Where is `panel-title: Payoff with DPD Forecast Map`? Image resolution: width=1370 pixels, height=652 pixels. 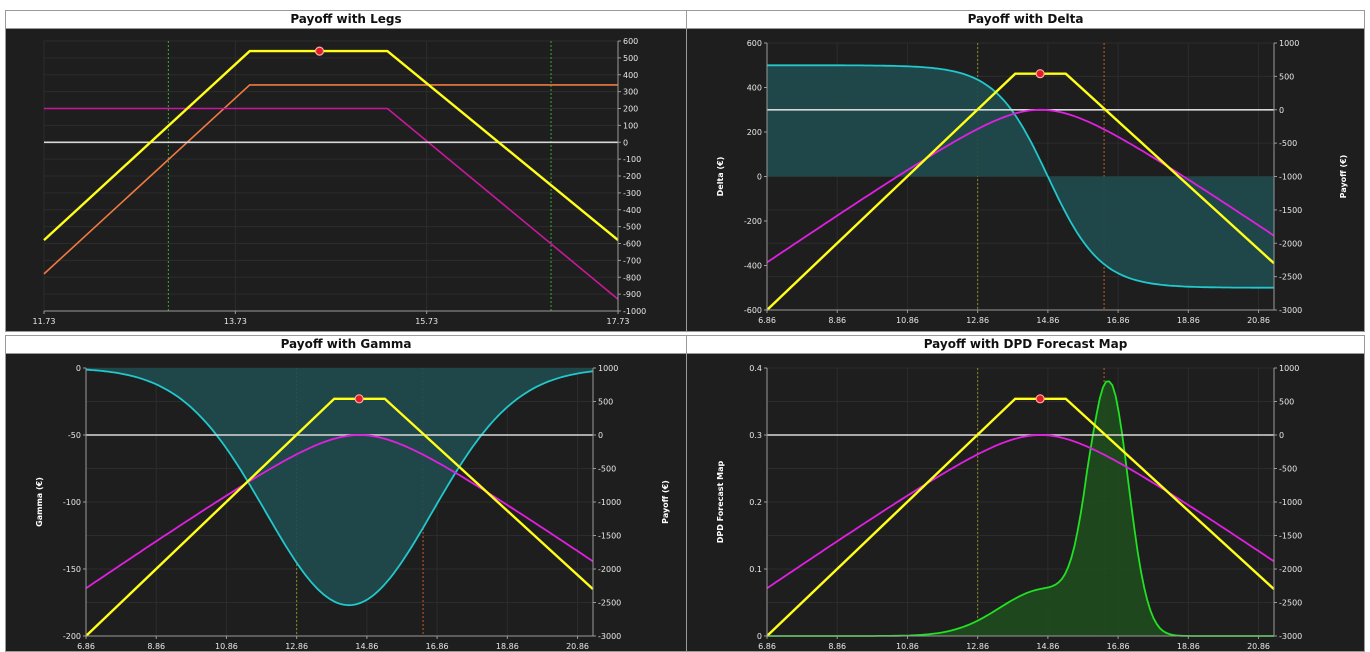 panel-title: Payoff with DPD Forecast Map is located at coordinates (1025, 345).